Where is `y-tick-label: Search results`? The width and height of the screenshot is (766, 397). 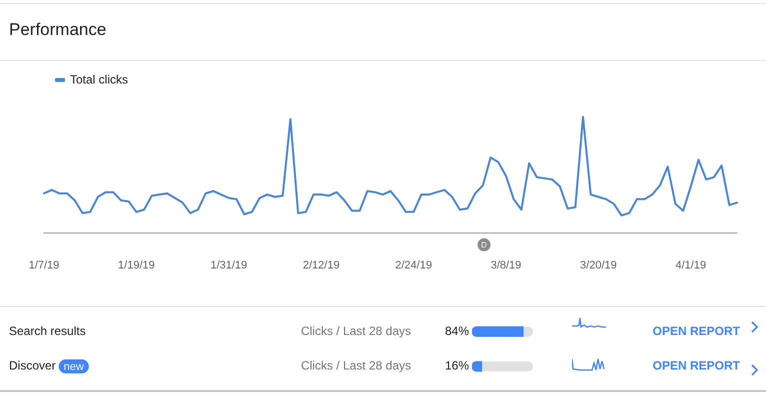
y-tick-label: Search results is located at coordinates (47, 331).